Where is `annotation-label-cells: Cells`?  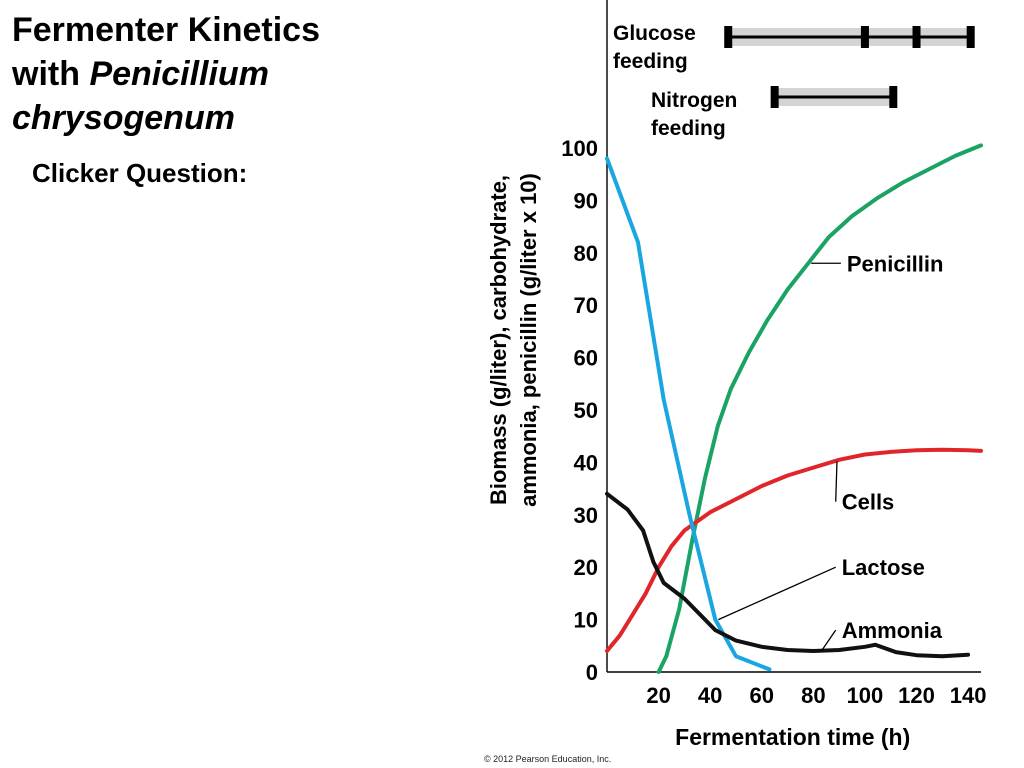 annotation-label-cells: Cells is located at coordinates (868, 502).